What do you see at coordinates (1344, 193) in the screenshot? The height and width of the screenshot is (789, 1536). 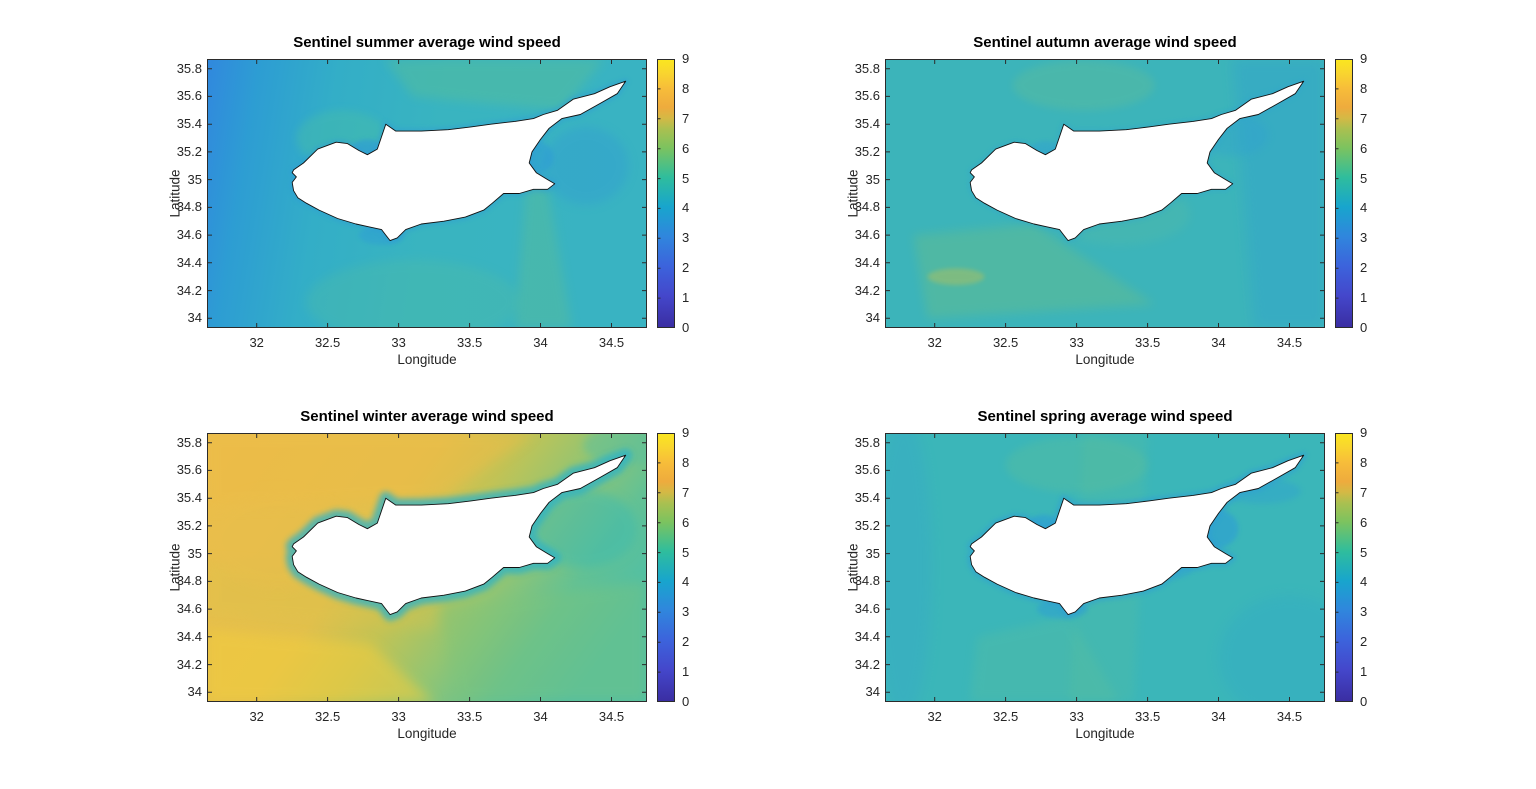 I see `colorbar` at bounding box center [1344, 193].